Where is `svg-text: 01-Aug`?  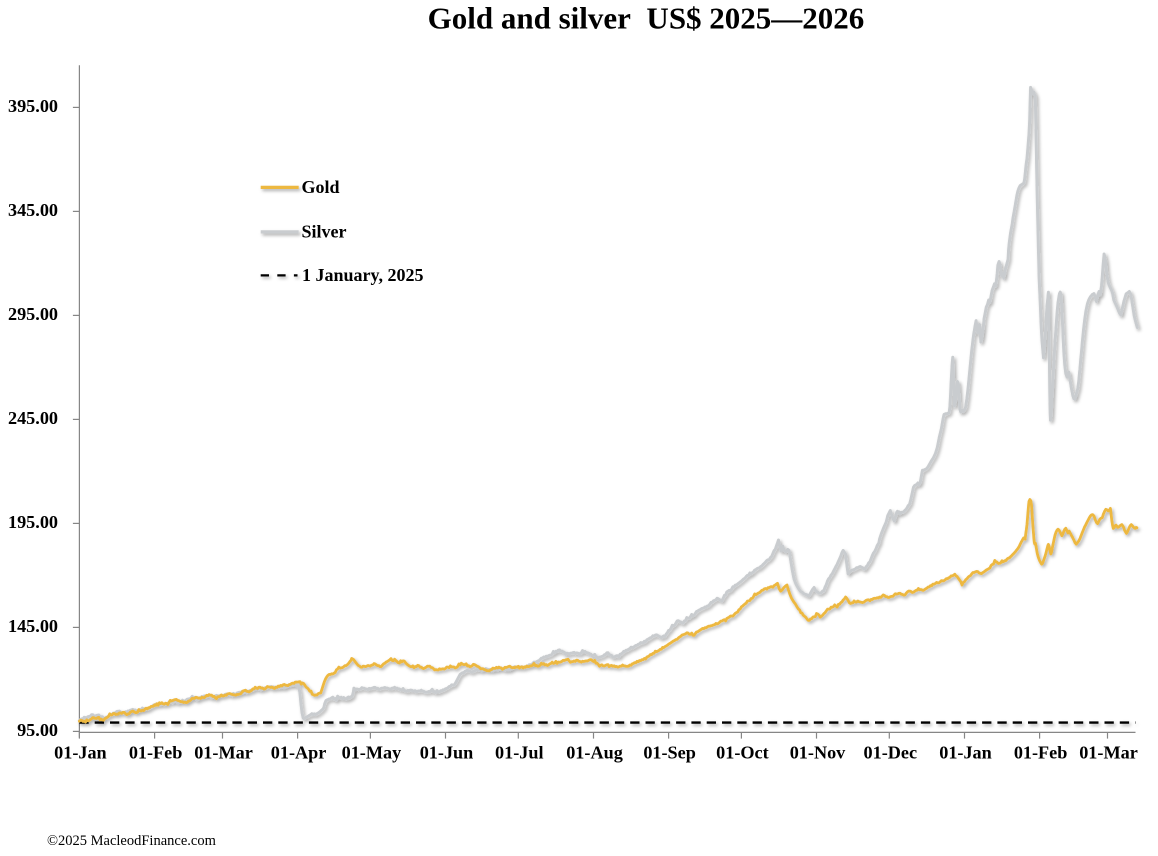 svg-text: 01-Aug is located at coordinates (594, 753).